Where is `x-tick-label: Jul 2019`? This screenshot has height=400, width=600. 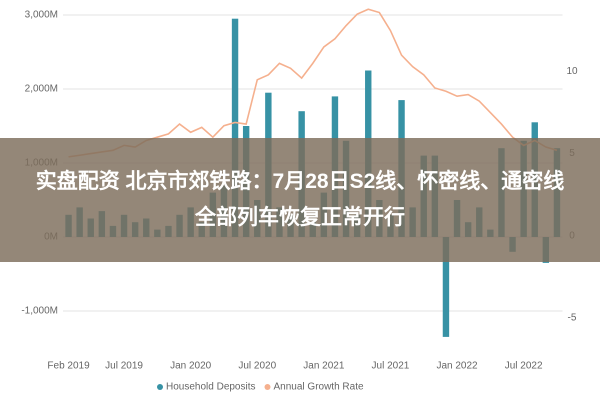 x-tick-label: Jul 2019 is located at coordinates (124, 366).